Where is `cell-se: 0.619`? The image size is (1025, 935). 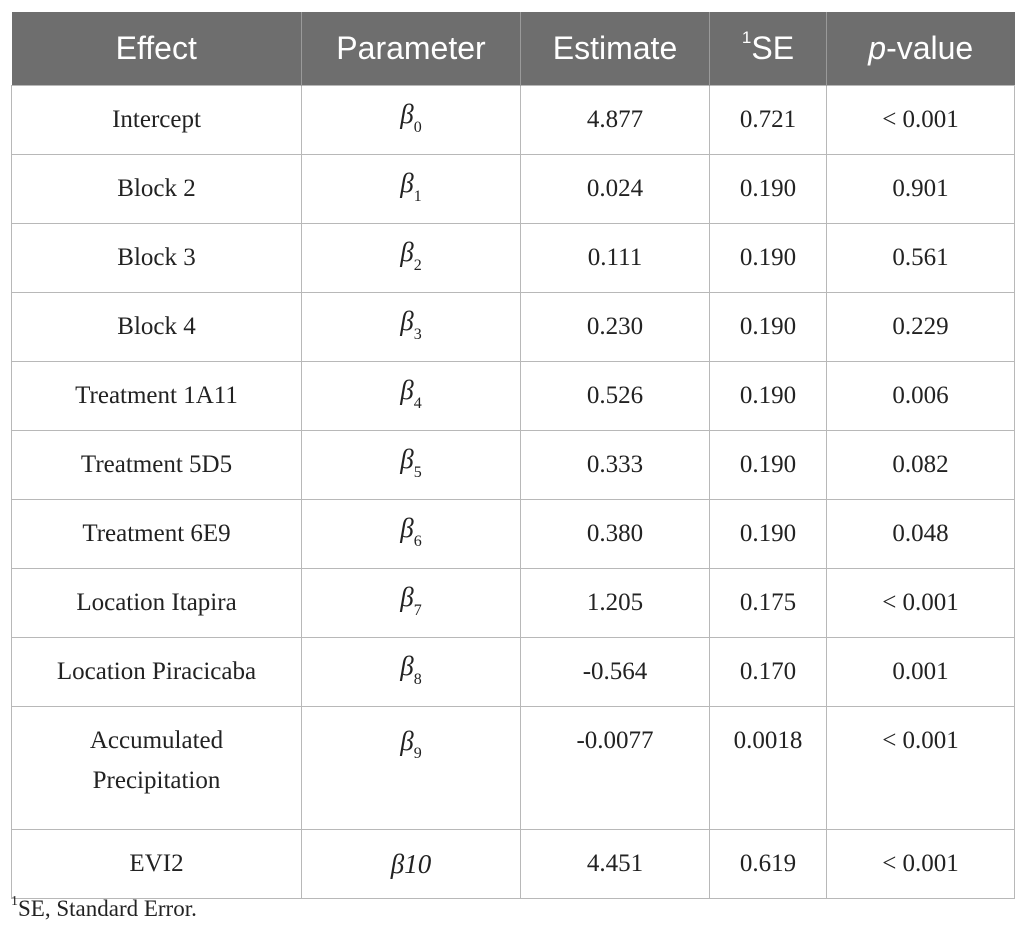 cell-se: 0.619 is located at coordinates (768, 864).